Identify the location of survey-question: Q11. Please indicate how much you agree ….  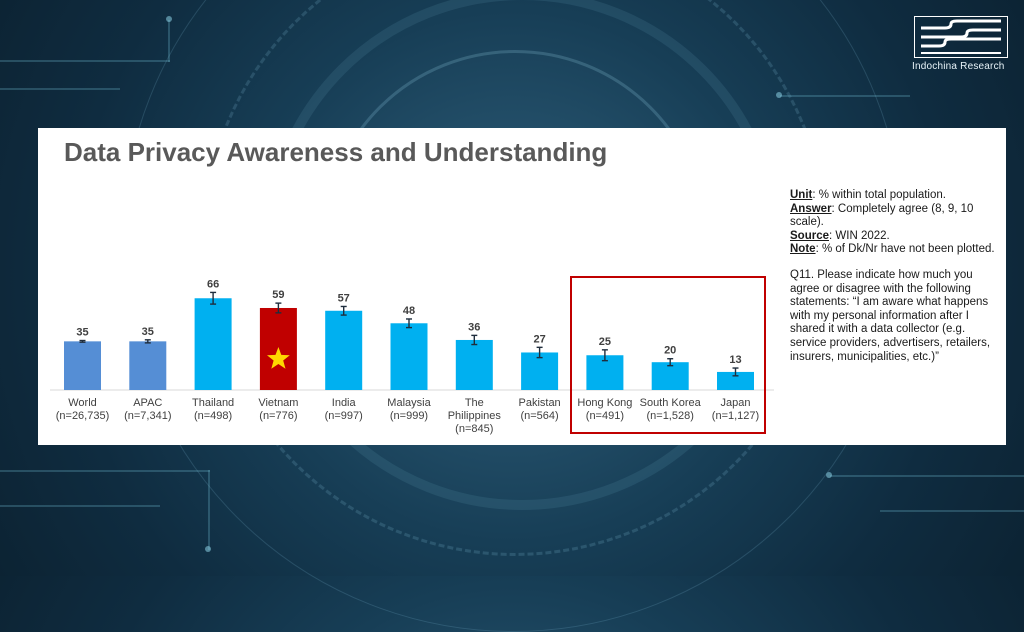
(890, 315).